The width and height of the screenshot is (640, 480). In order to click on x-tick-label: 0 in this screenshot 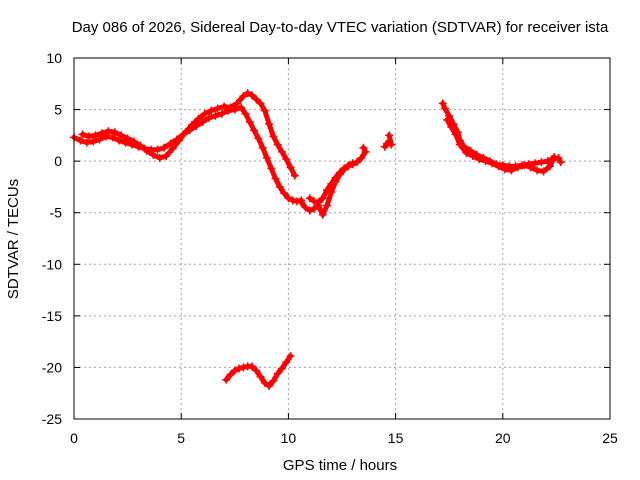, I will do `click(74, 438)`.